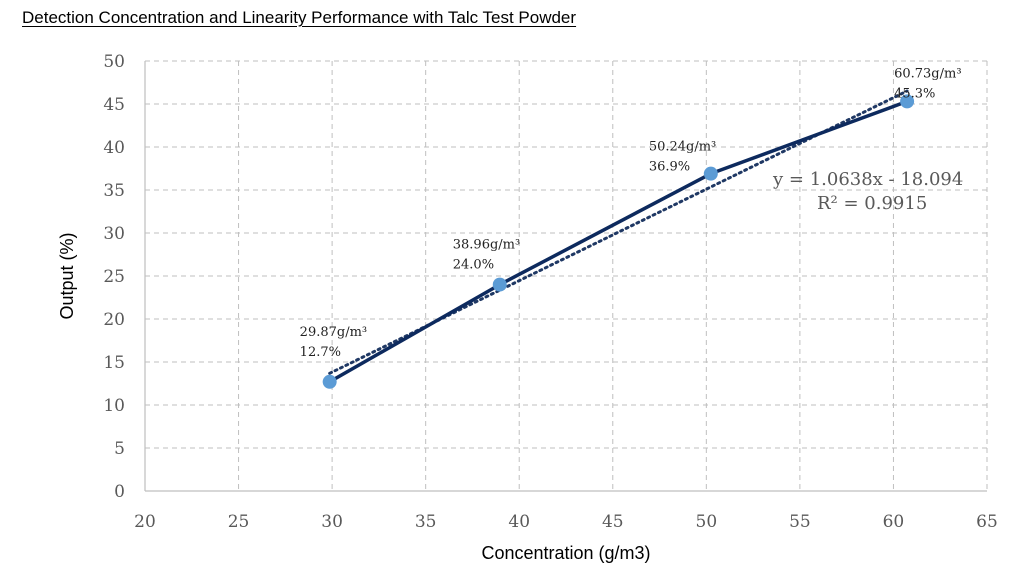 The height and width of the screenshot is (576, 1024). Describe the element at coordinates (894, 522) in the screenshot. I see `x-tick-label: 60` at that location.